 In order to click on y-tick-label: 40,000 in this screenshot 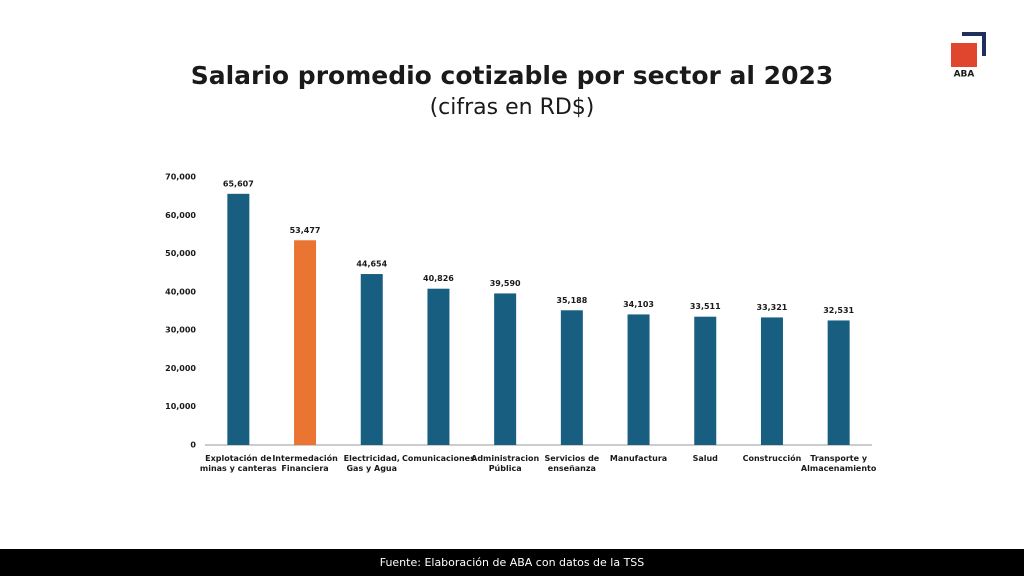, I will do `click(180, 291)`.